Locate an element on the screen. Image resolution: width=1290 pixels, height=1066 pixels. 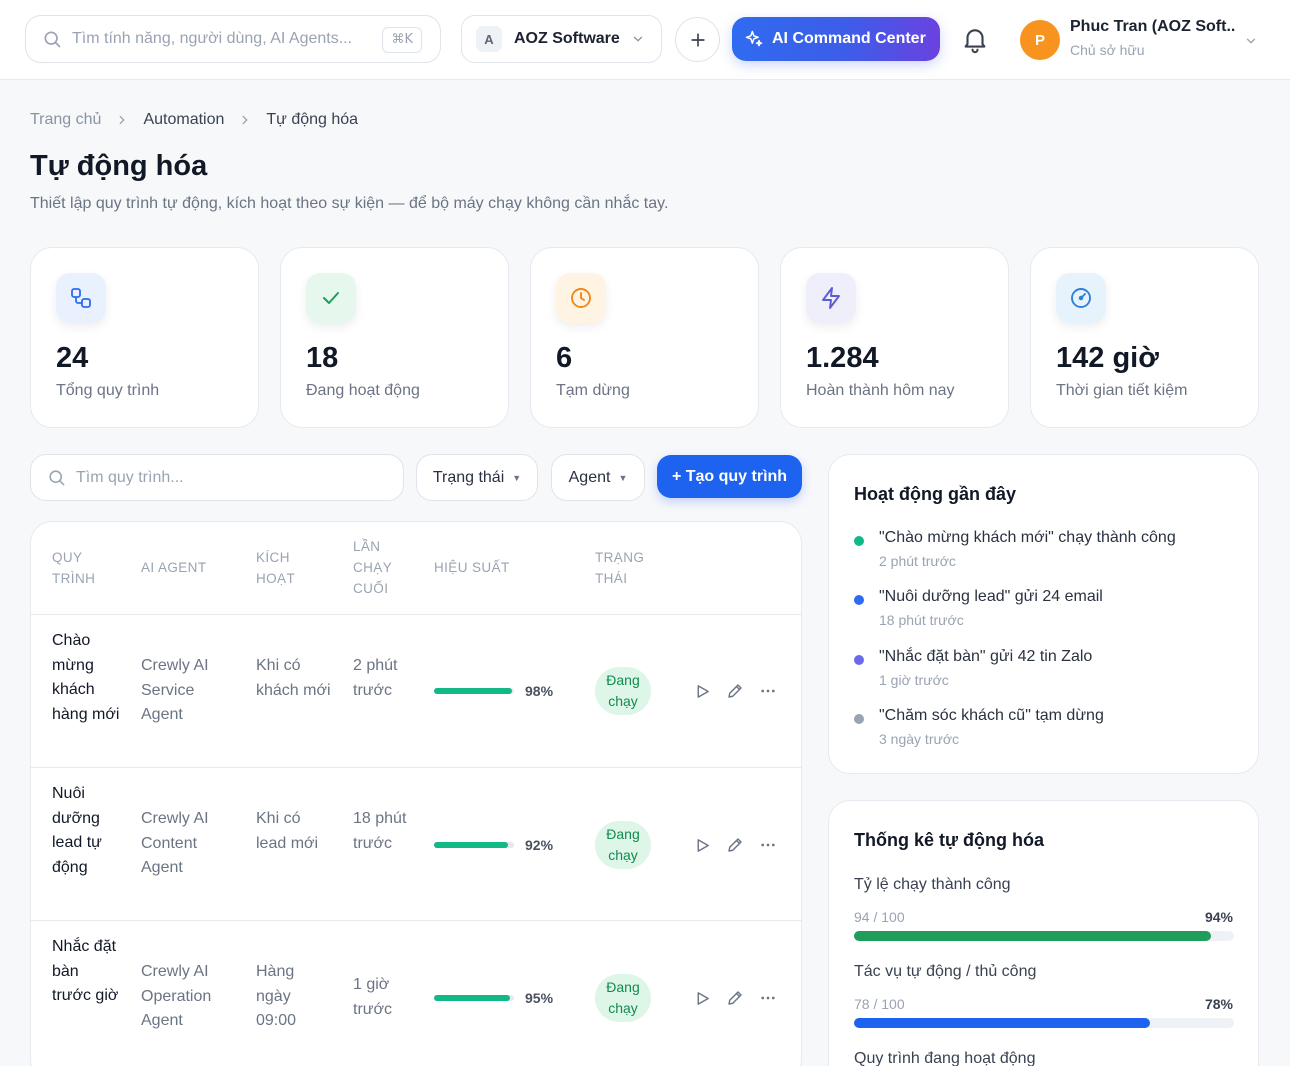
metric-label: Quy trình đang hoạt động is located at coordinates (945, 1058).